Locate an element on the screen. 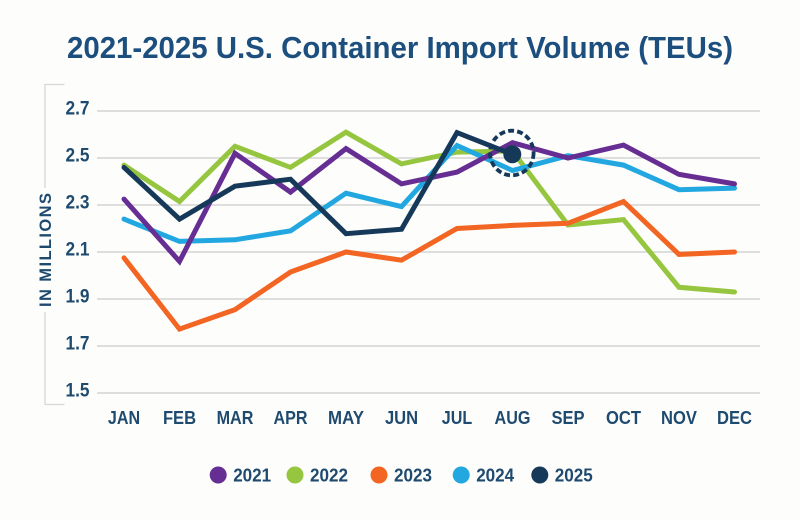 The image size is (800, 520). svg-text: JUN is located at coordinates (401, 417).